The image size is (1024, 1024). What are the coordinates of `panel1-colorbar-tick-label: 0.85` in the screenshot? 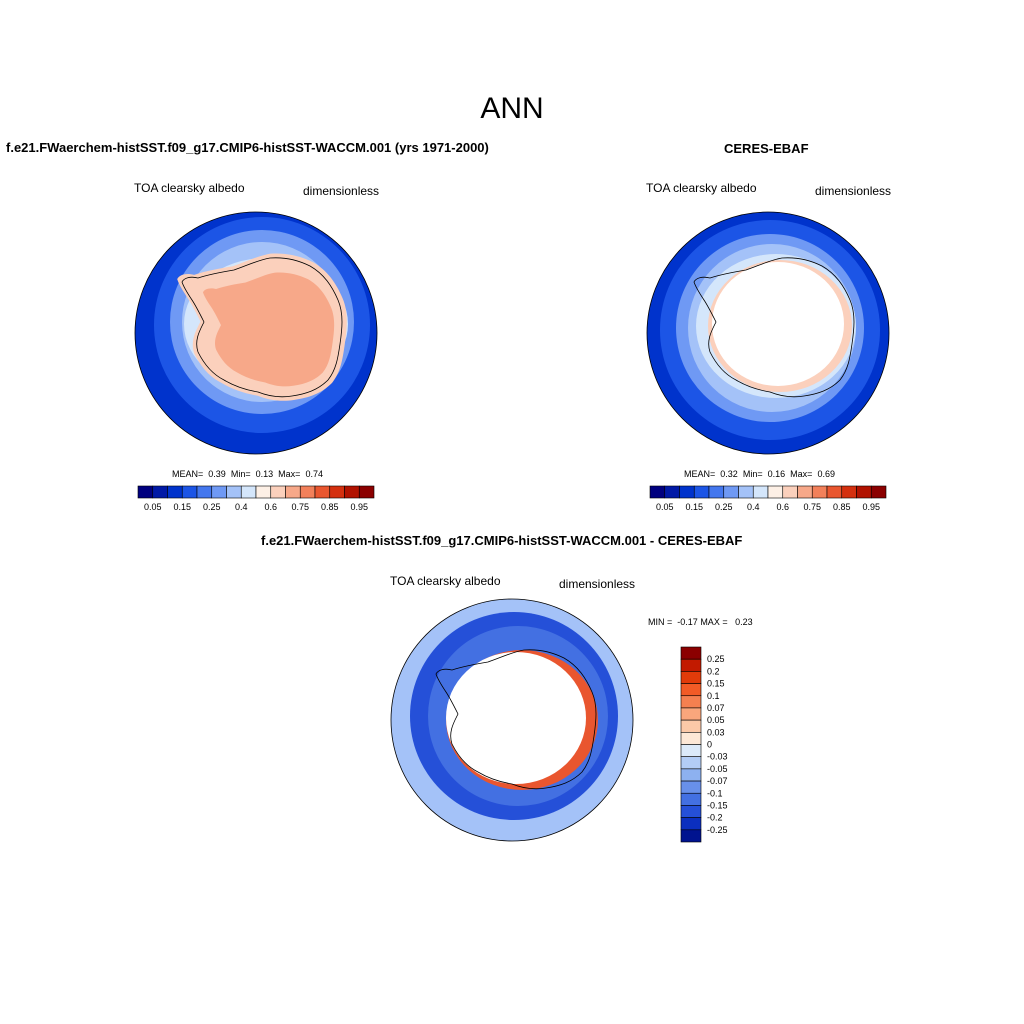 It's located at (330, 507).